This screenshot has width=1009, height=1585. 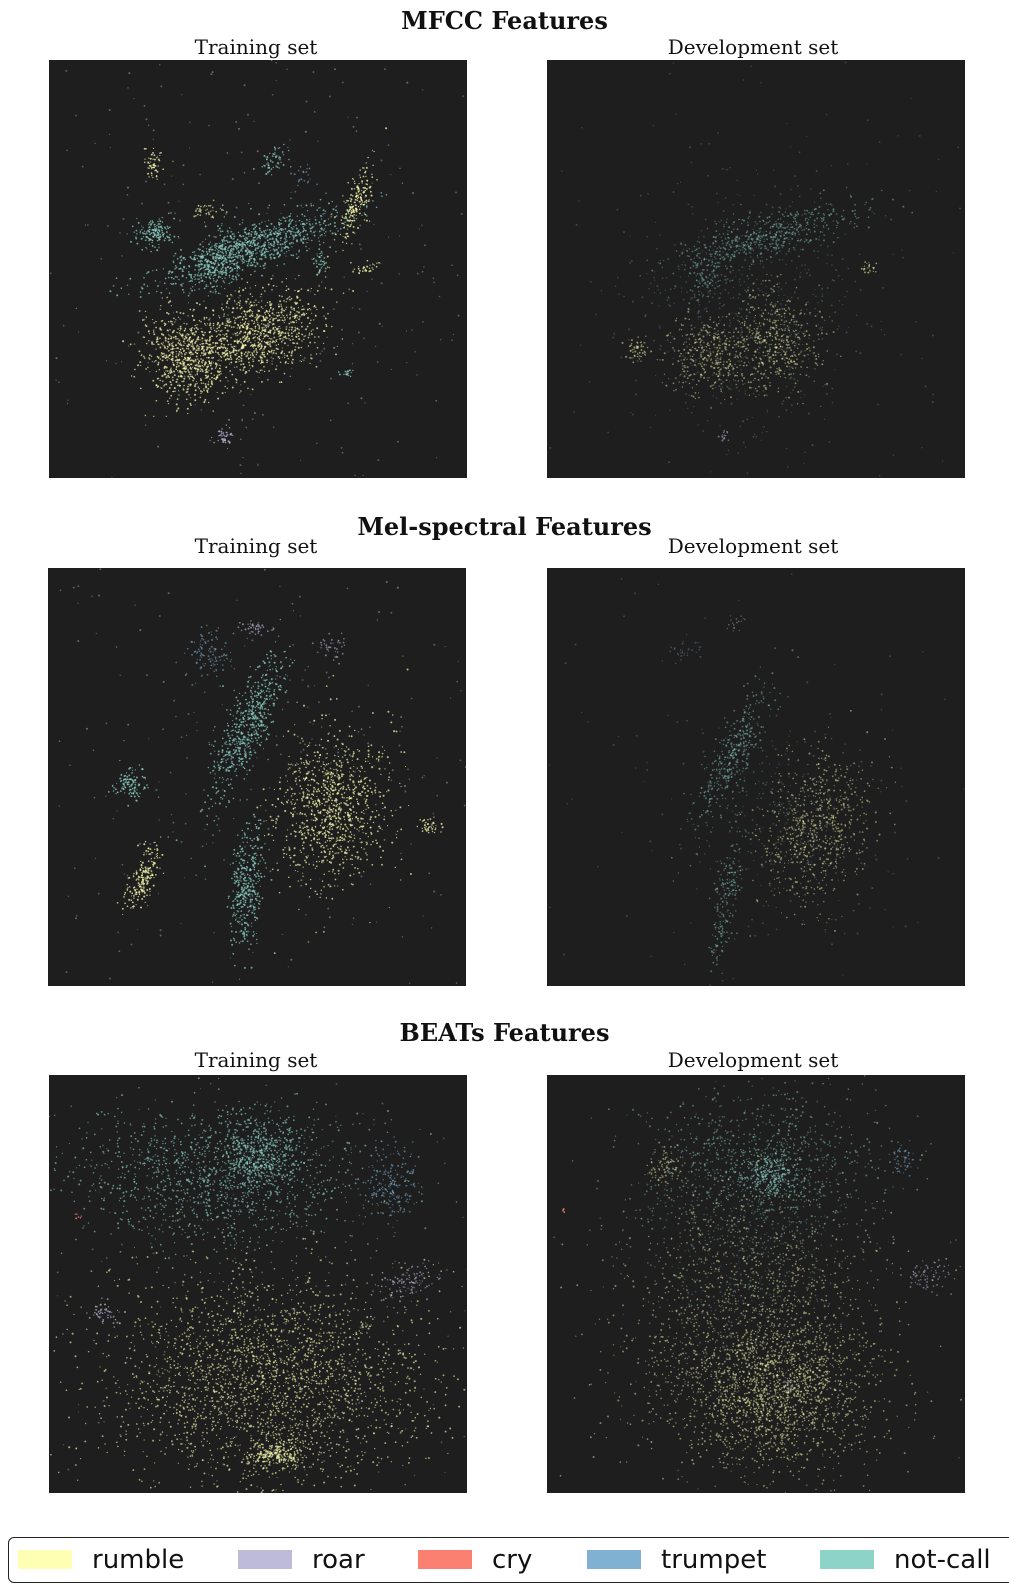 What do you see at coordinates (847, 1559) in the screenshot?
I see `legend-swatch-not-call` at bounding box center [847, 1559].